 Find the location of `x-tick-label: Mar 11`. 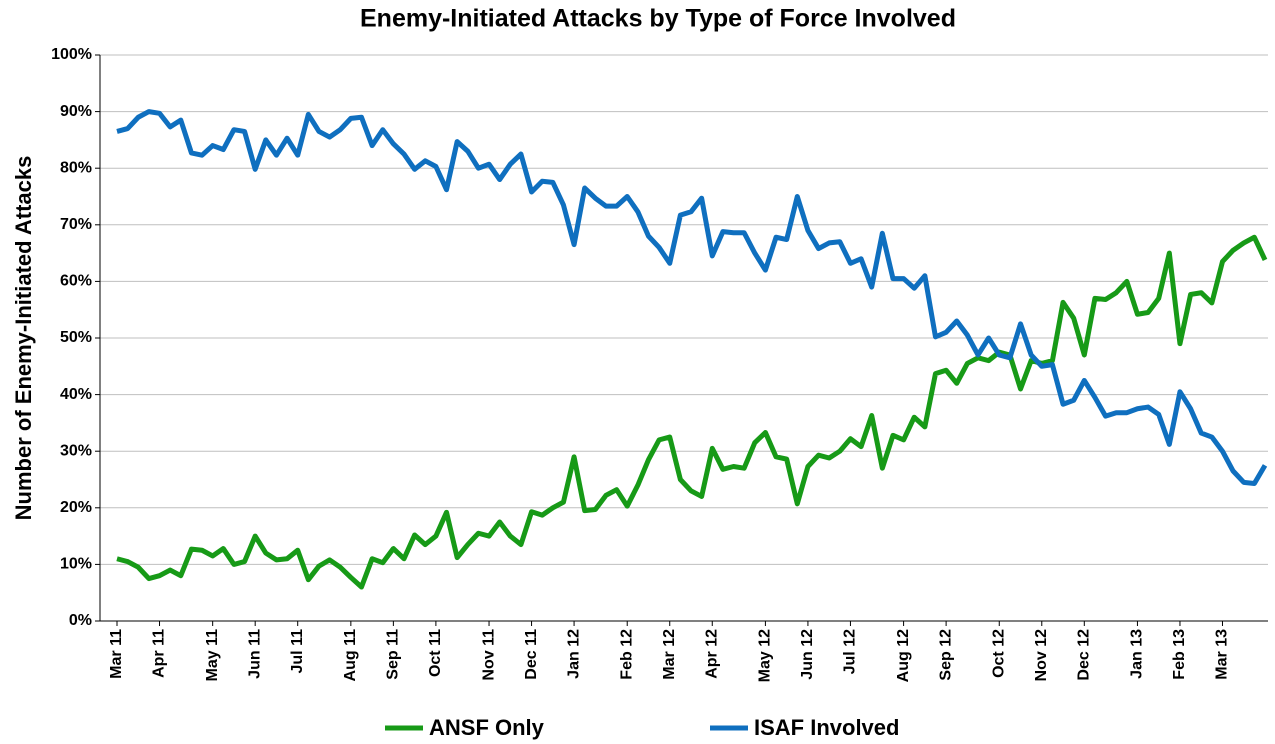

x-tick-label: Mar 11 is located at coordinates (116, 654).